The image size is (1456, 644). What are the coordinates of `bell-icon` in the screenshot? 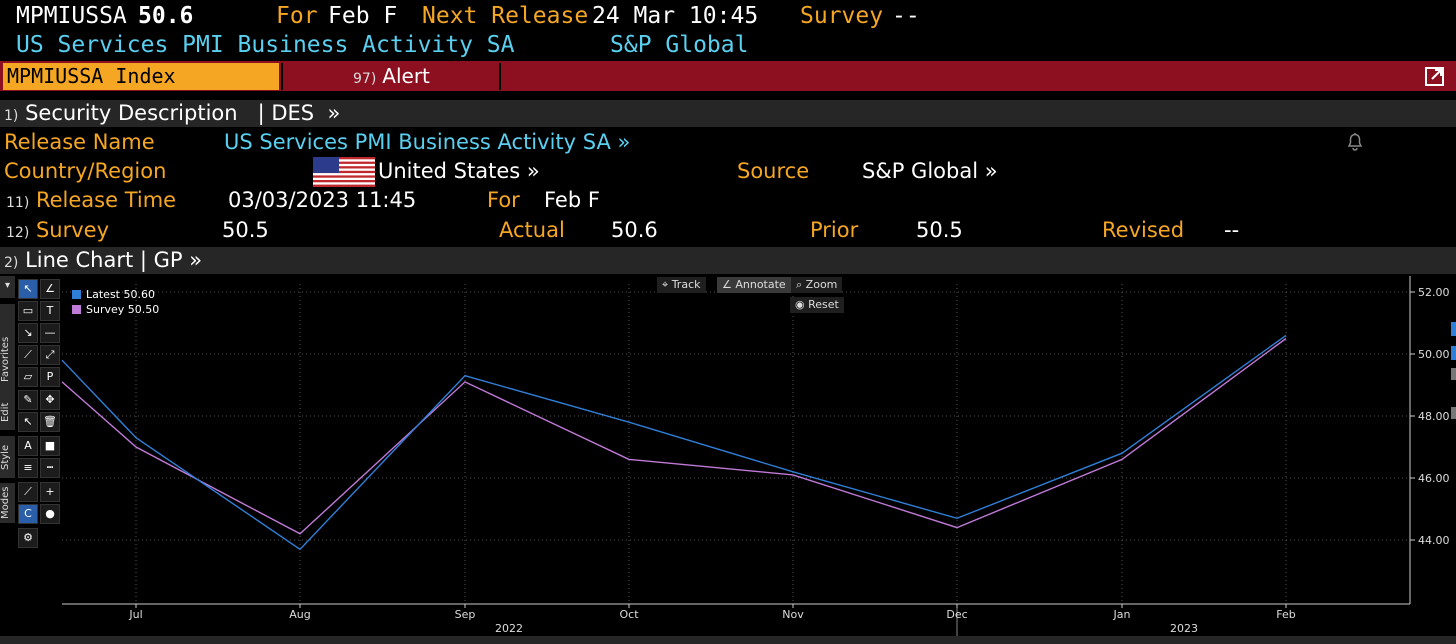 It's located at (1355, 141).